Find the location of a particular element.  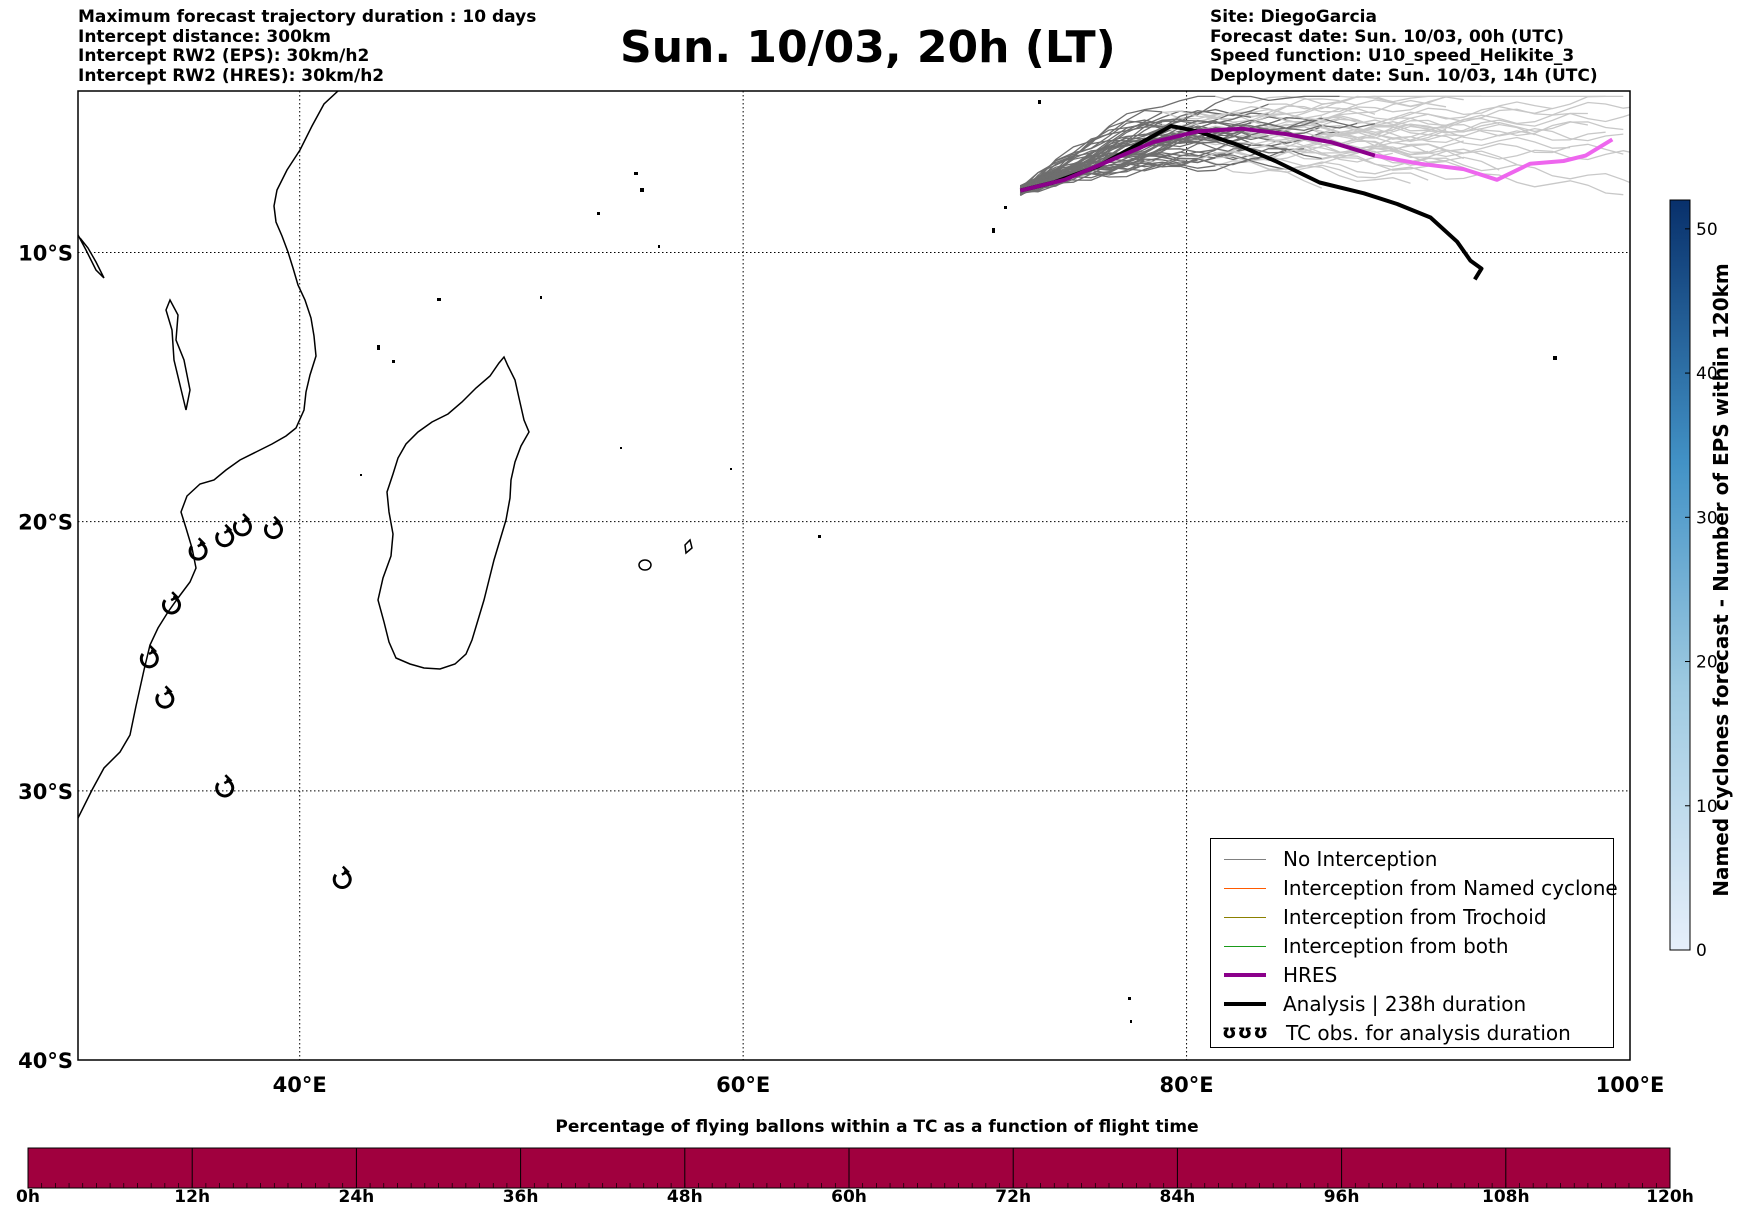

vertical-colorbar: 0 10 20 30 40 50 is located at coordinates (1693, 580).